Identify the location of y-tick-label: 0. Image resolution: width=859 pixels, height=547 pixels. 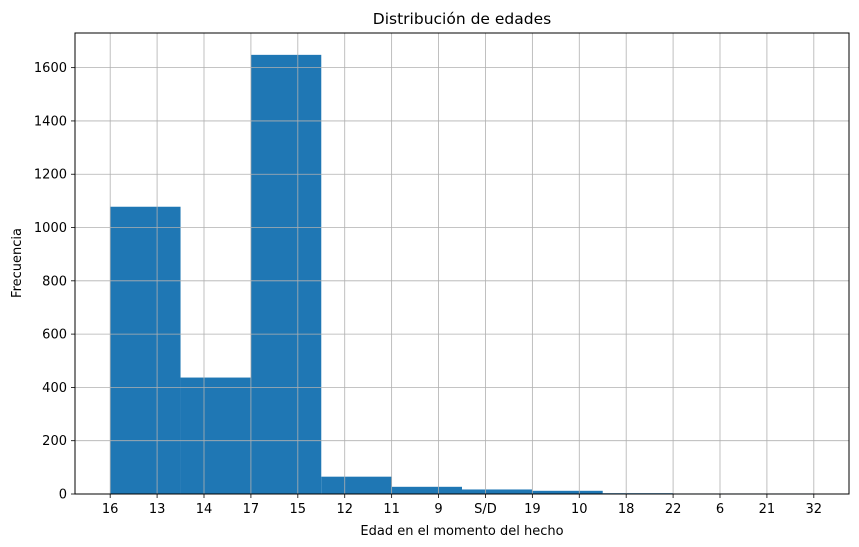
(63, 495).